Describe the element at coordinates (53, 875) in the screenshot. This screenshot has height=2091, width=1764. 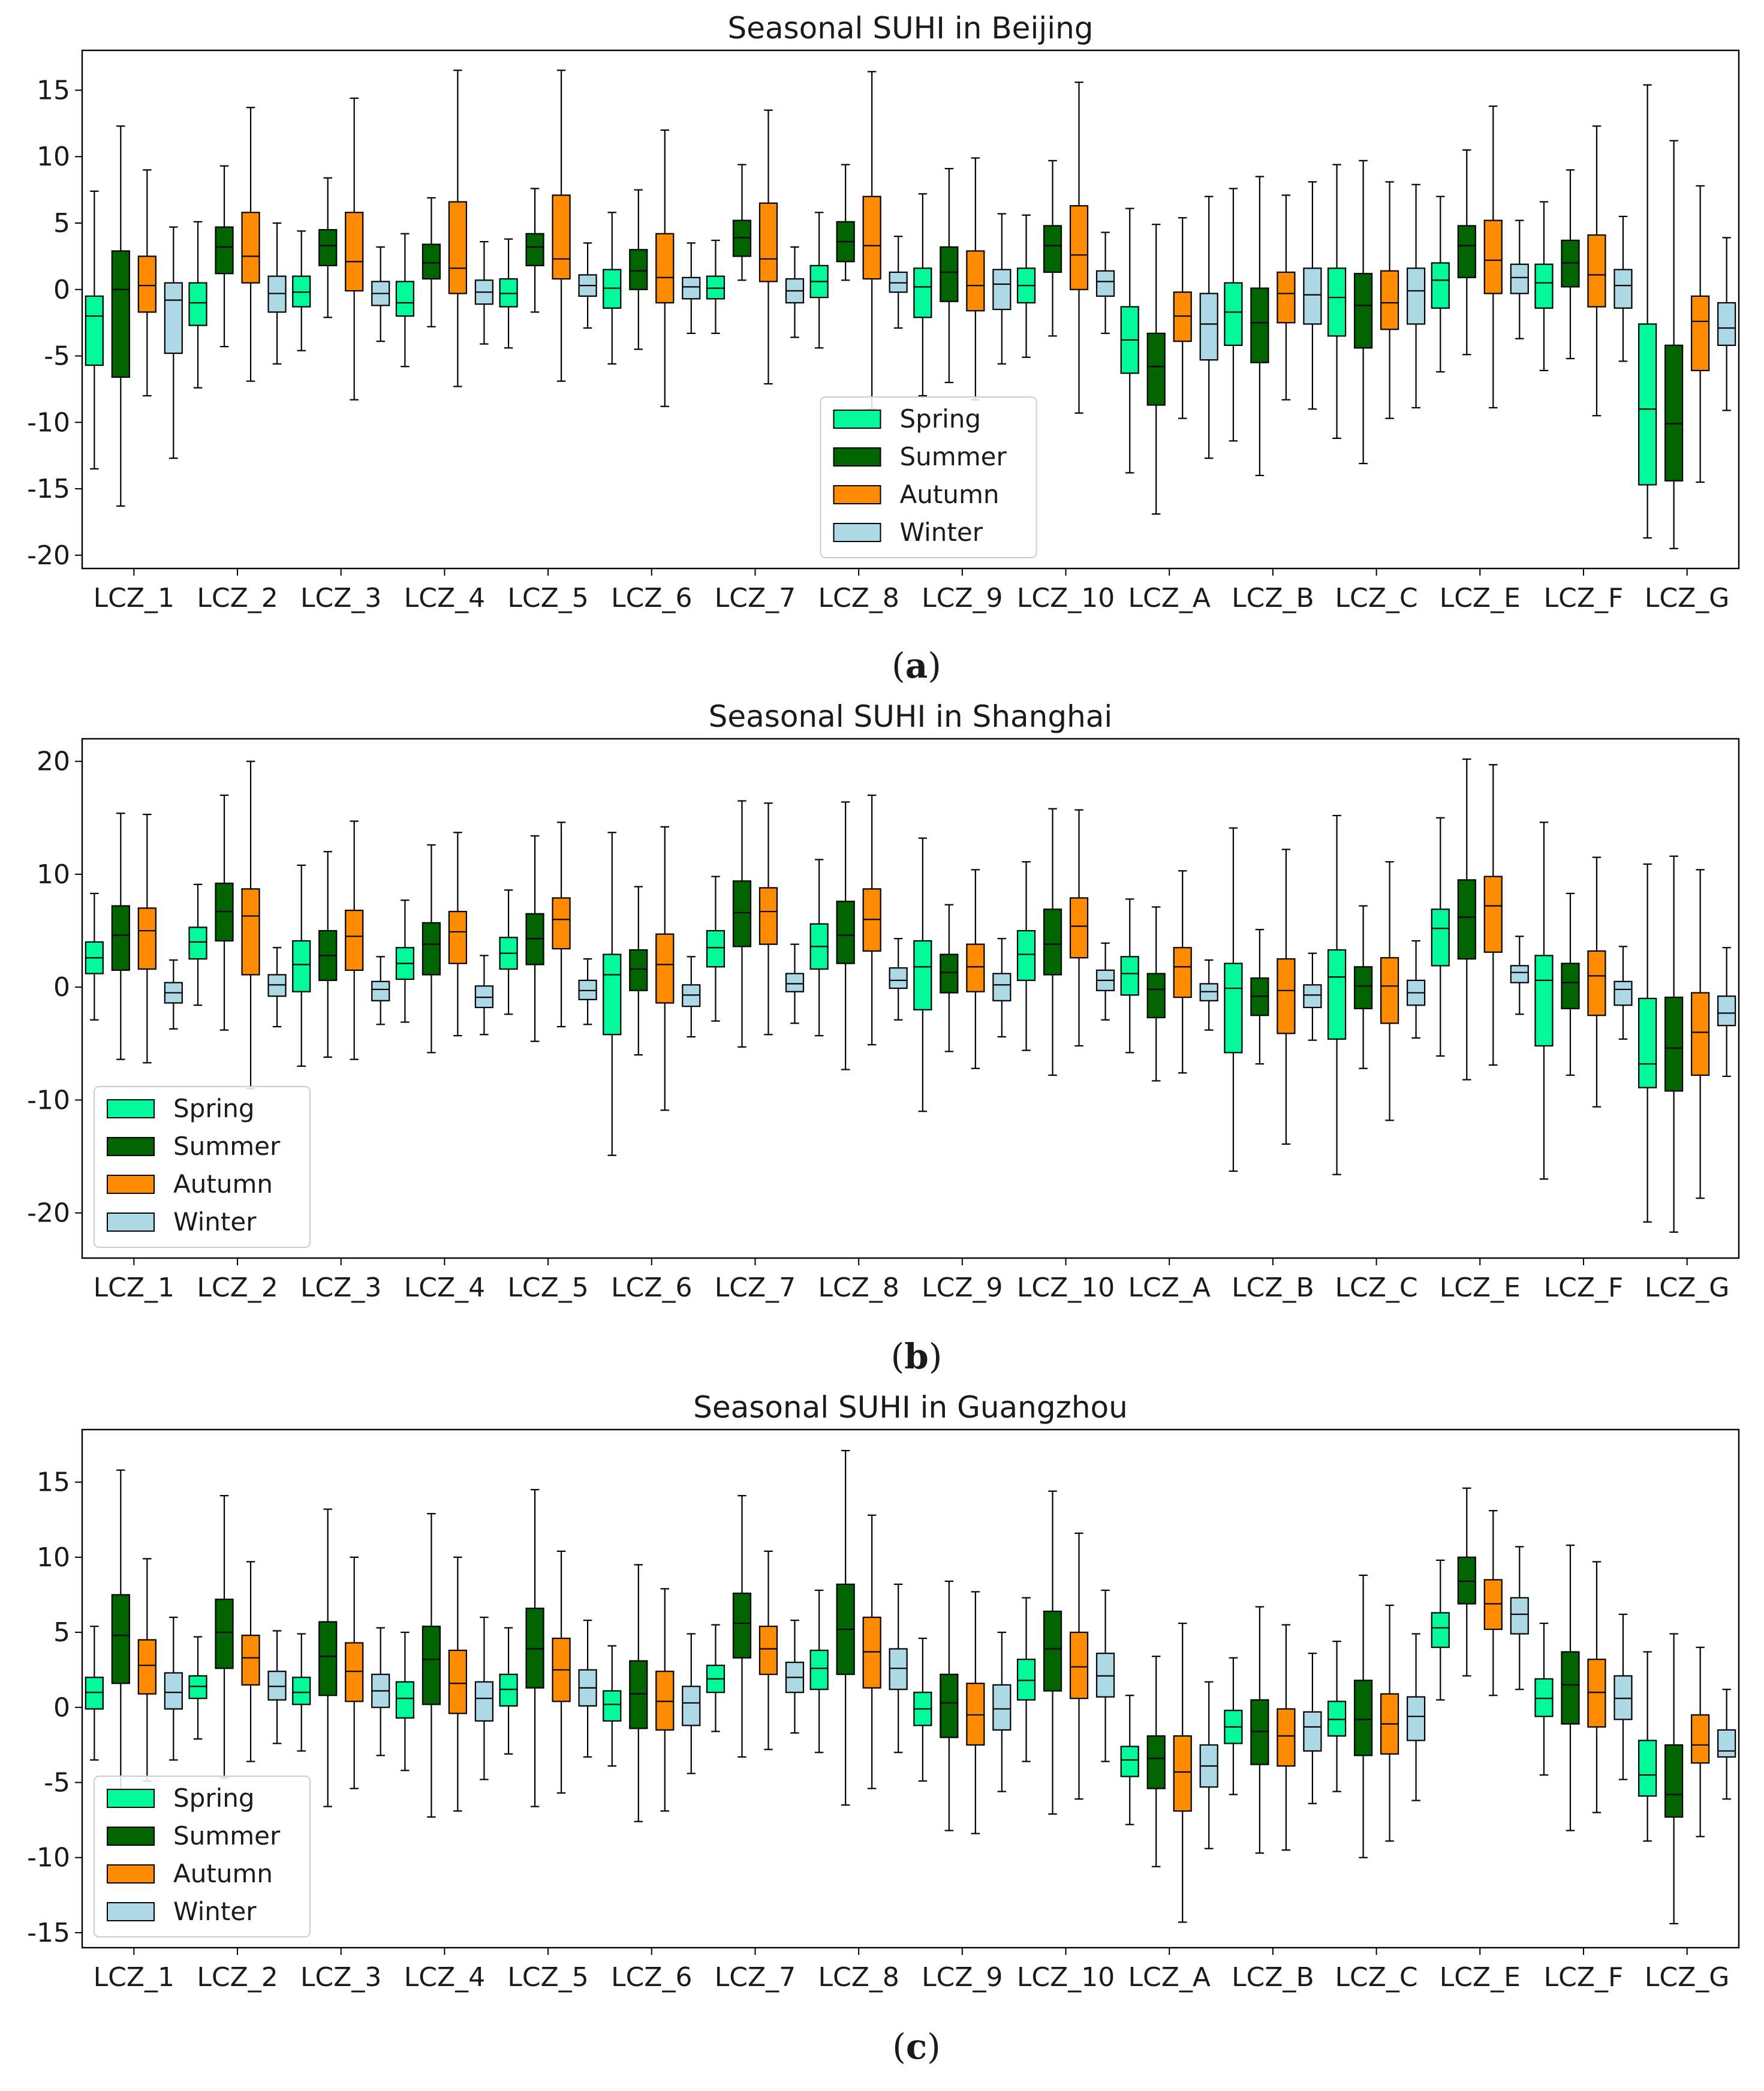
I see `y-tick-label: 10` at that location.